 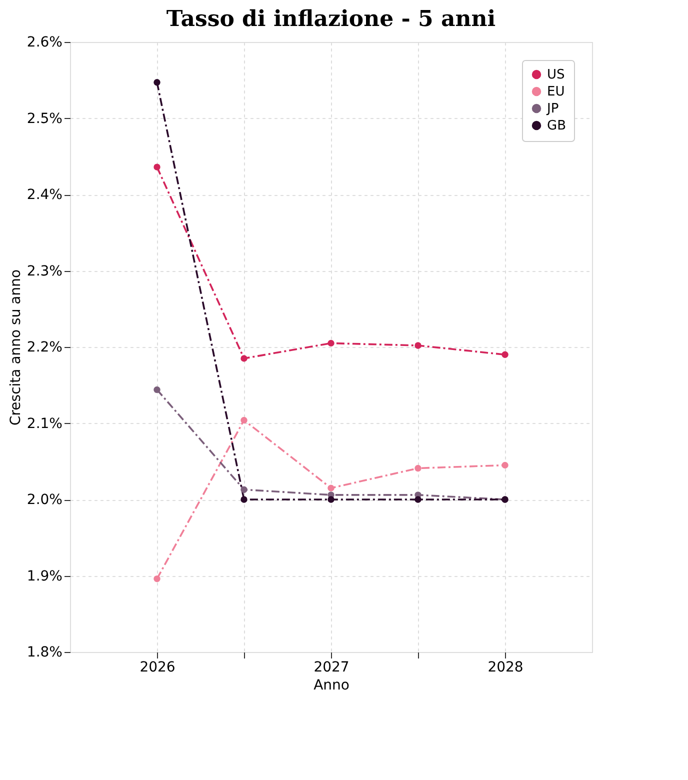 What do you see at coordinates (556, 75) in the screenshot?
I see `legend-label: US` at bounding box center [556, 75].